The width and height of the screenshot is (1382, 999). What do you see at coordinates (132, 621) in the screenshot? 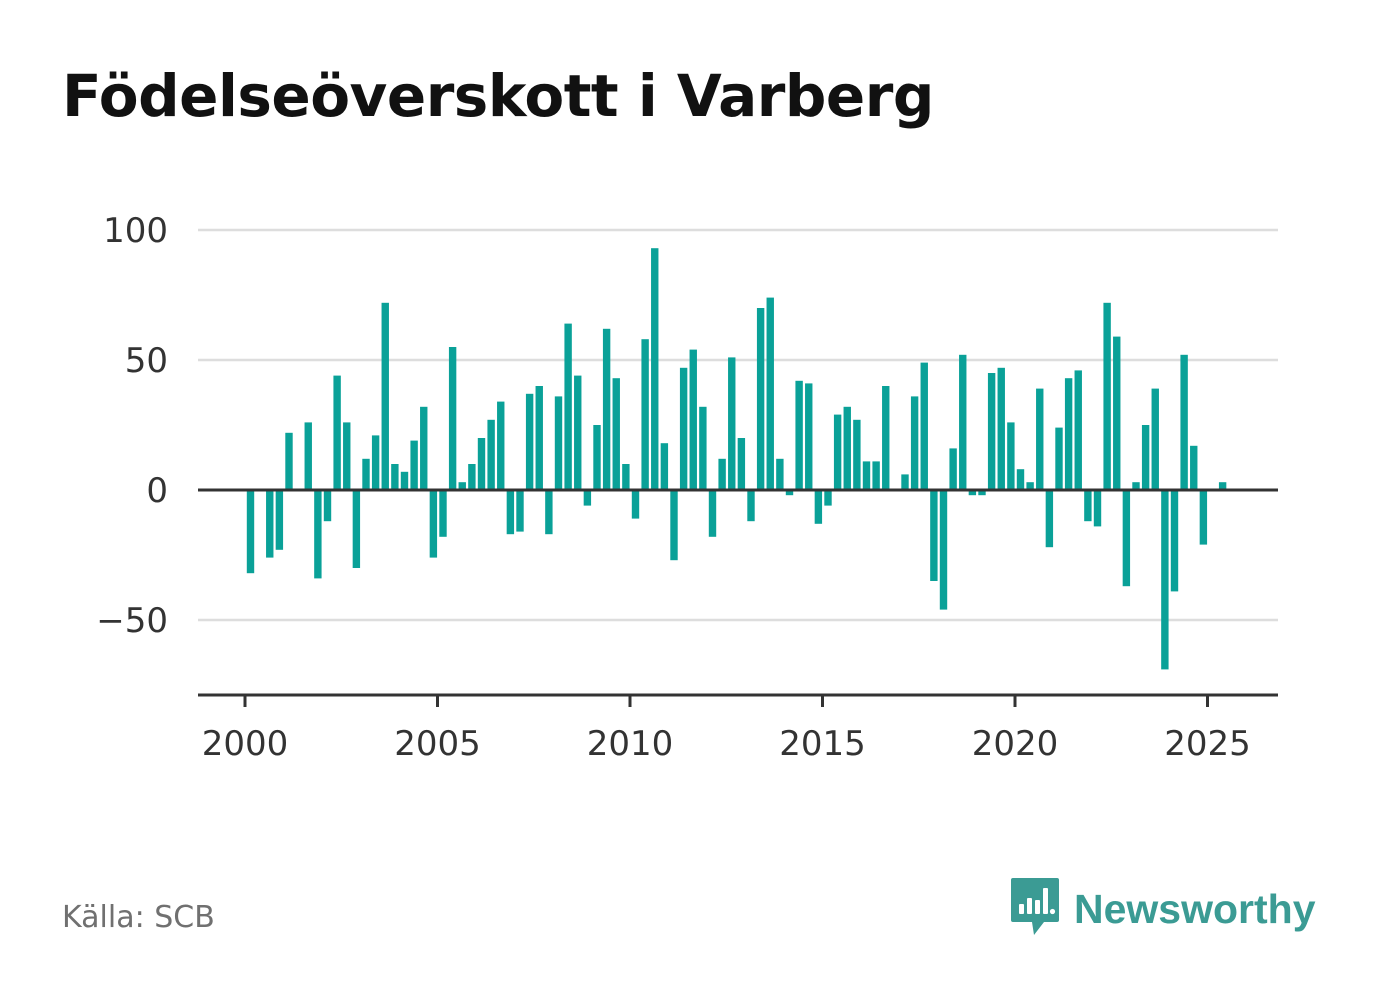
I see `y-tick-label: −50` at bounding box center [132, 621].